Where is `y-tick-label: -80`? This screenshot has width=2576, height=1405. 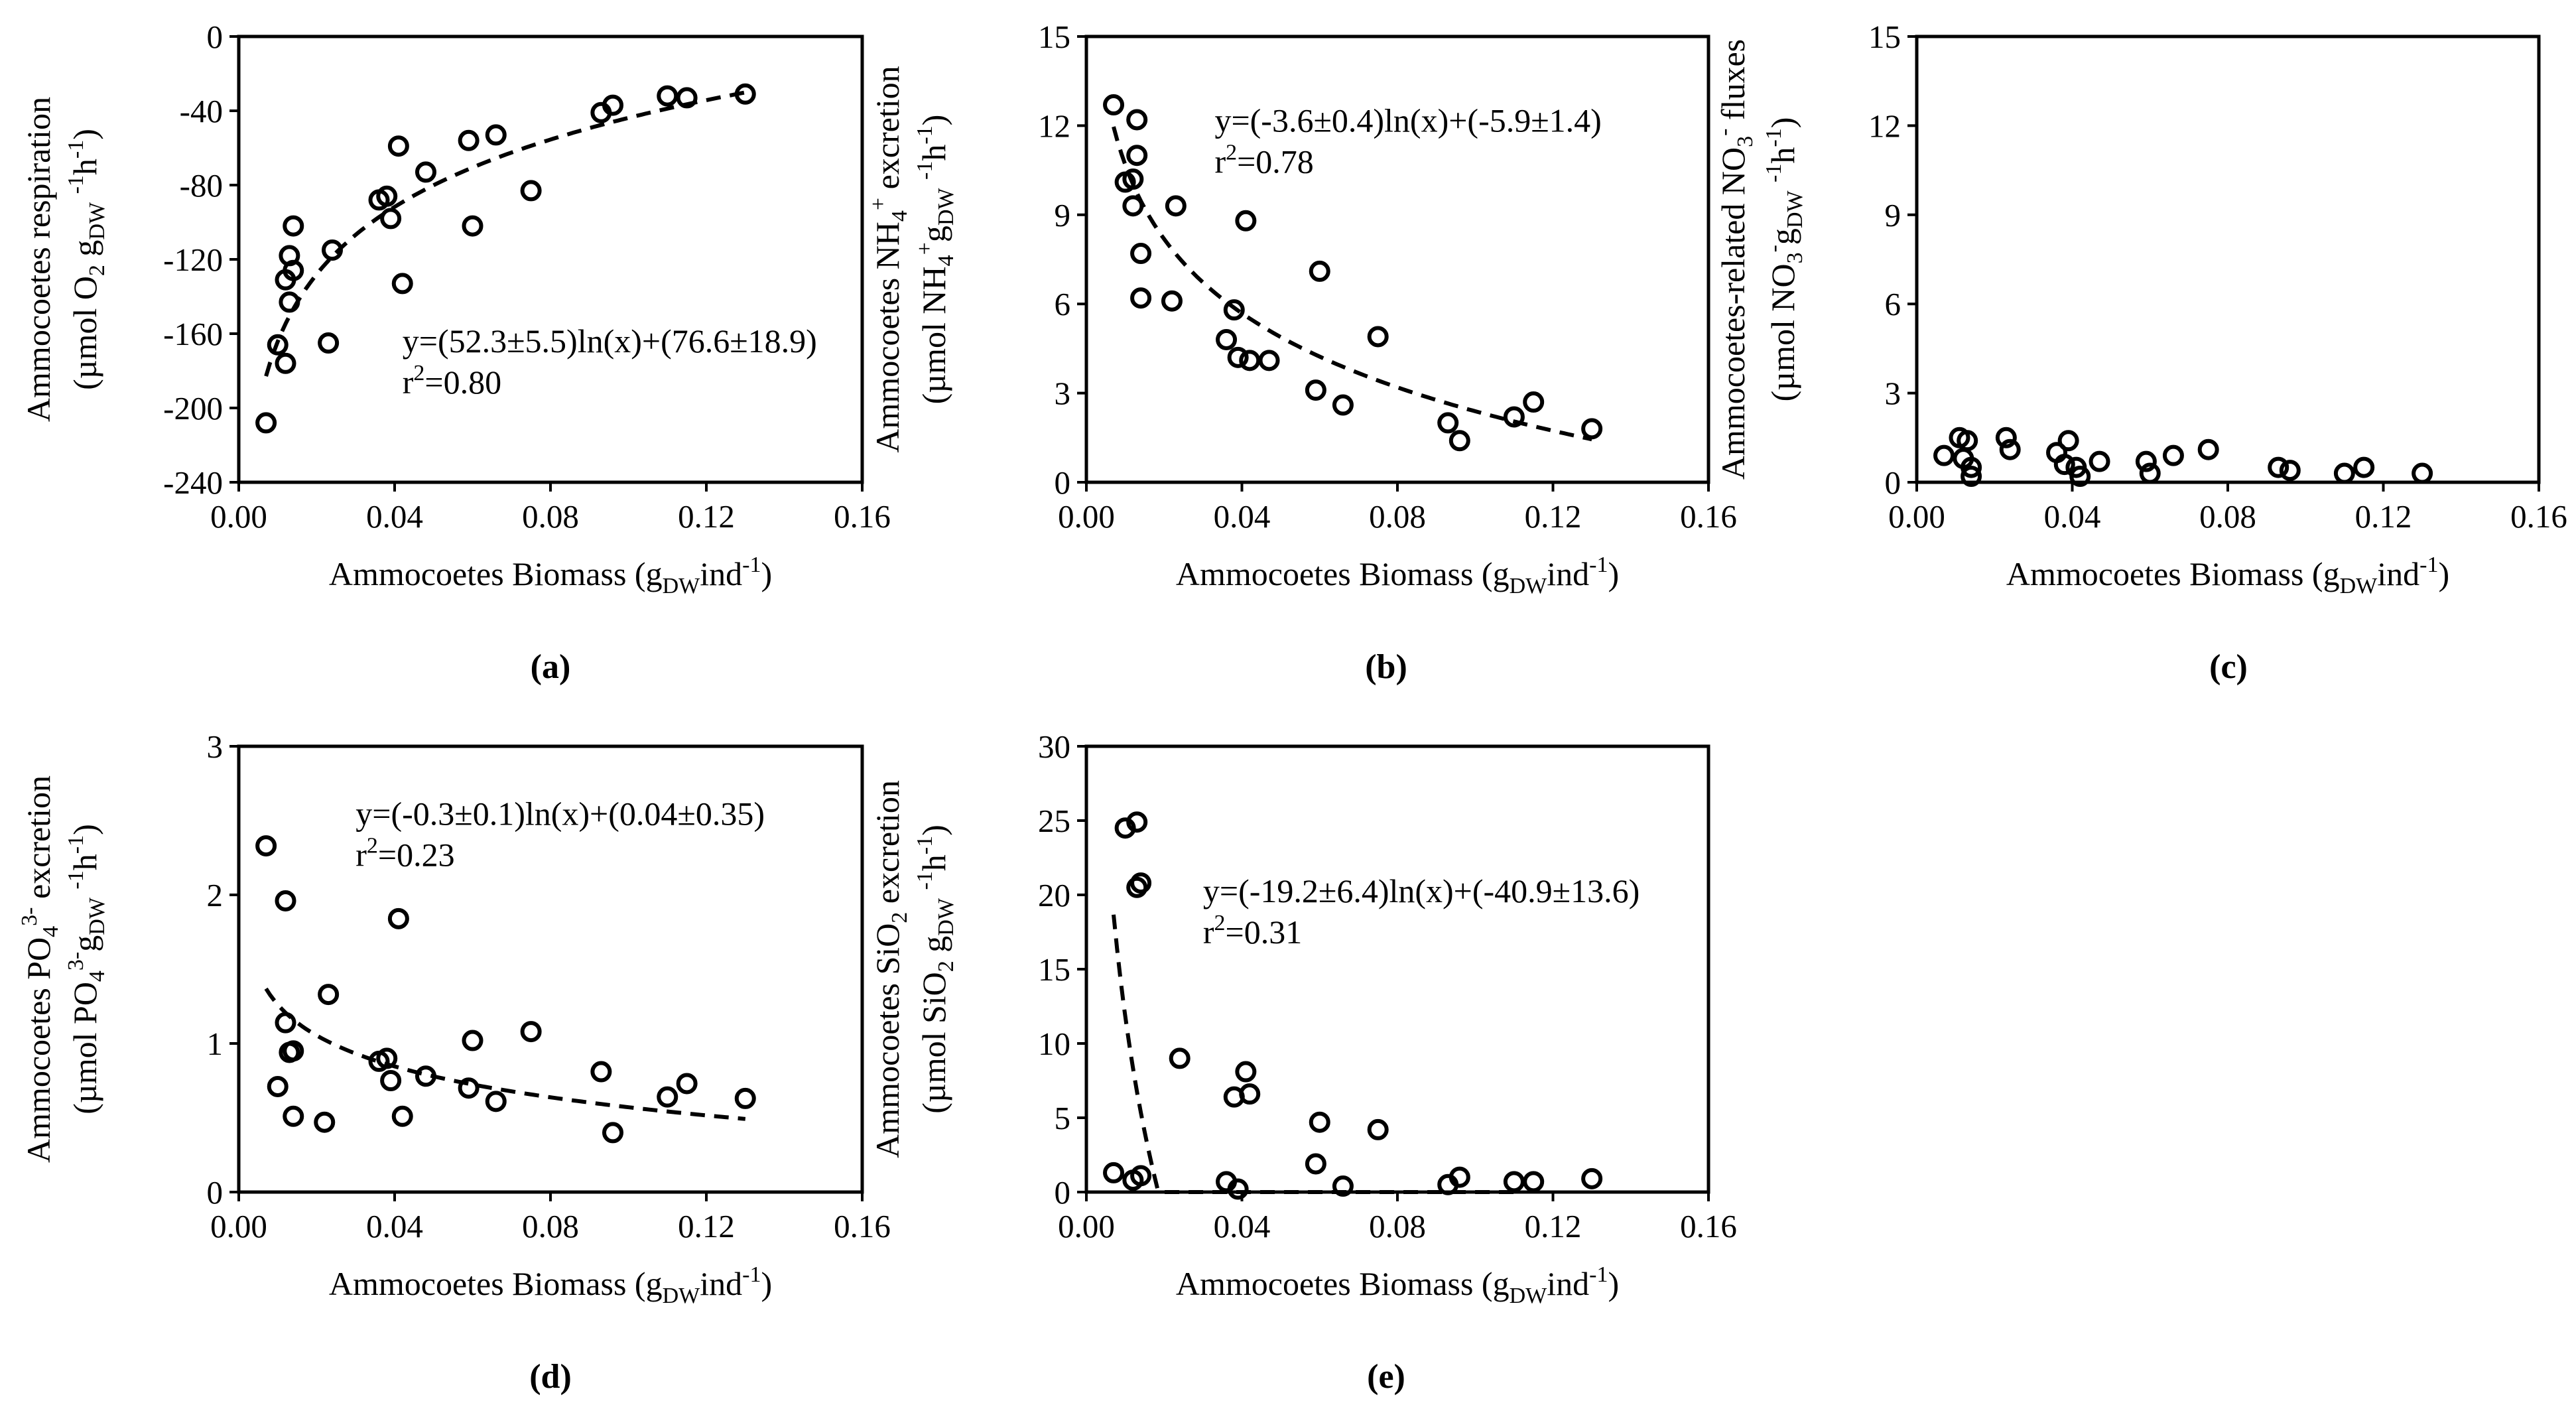
y-tick-label: -80 is located at coordinates (202, 185).